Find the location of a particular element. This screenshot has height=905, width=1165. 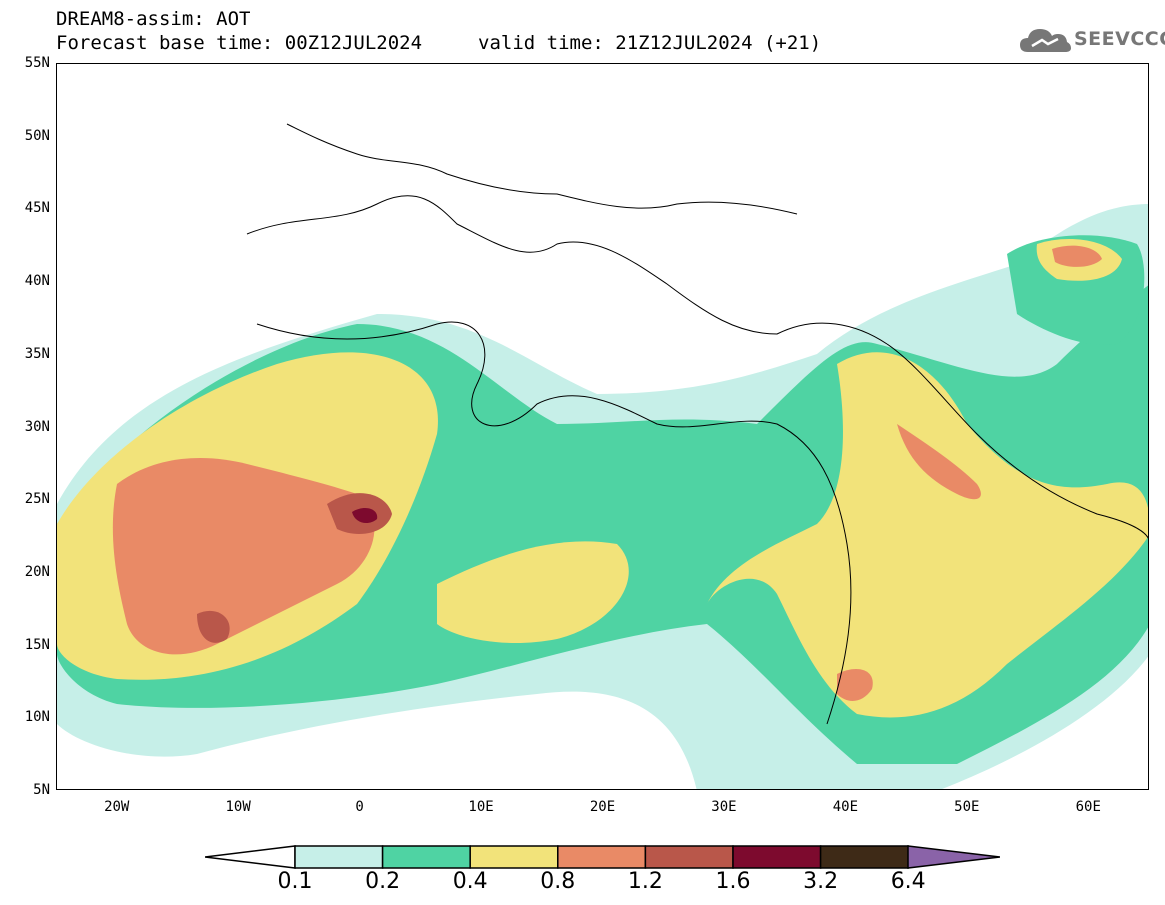

lon-label: 20E is located at coordinates (602, 807).